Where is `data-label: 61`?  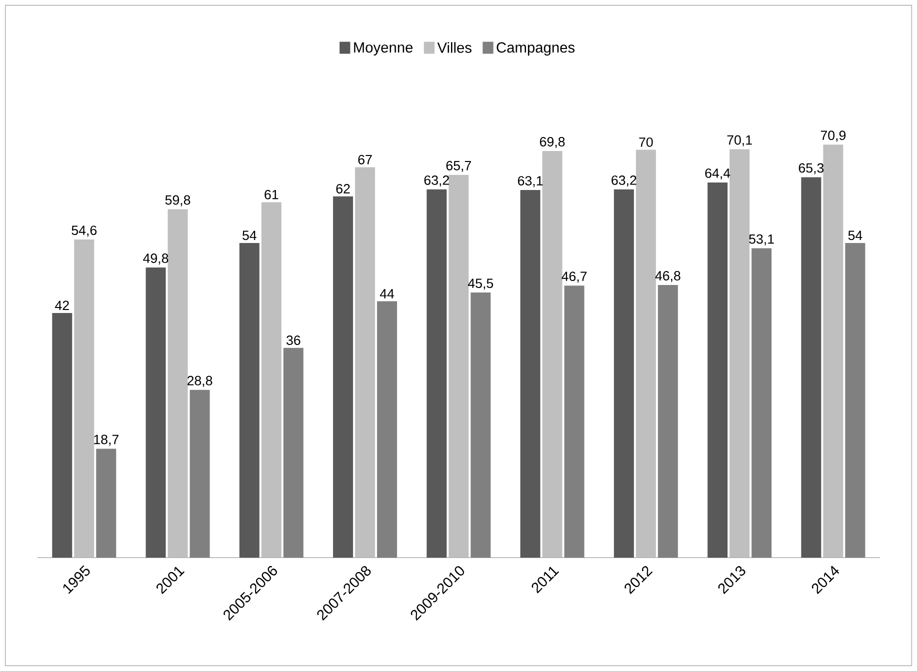
data-label: 61 is located at coordinates (271, 195).